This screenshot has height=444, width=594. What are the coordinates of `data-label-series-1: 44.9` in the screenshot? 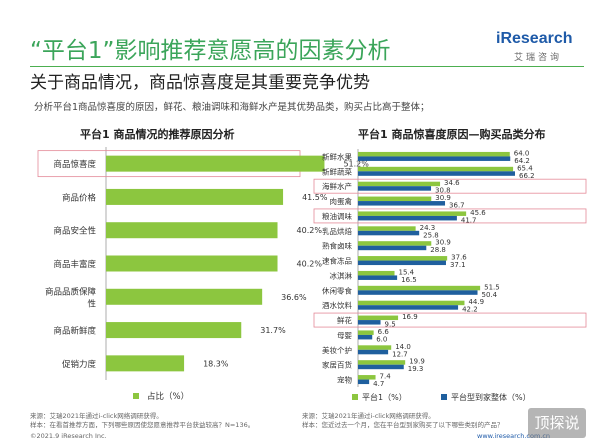 It's located at (476, 302).